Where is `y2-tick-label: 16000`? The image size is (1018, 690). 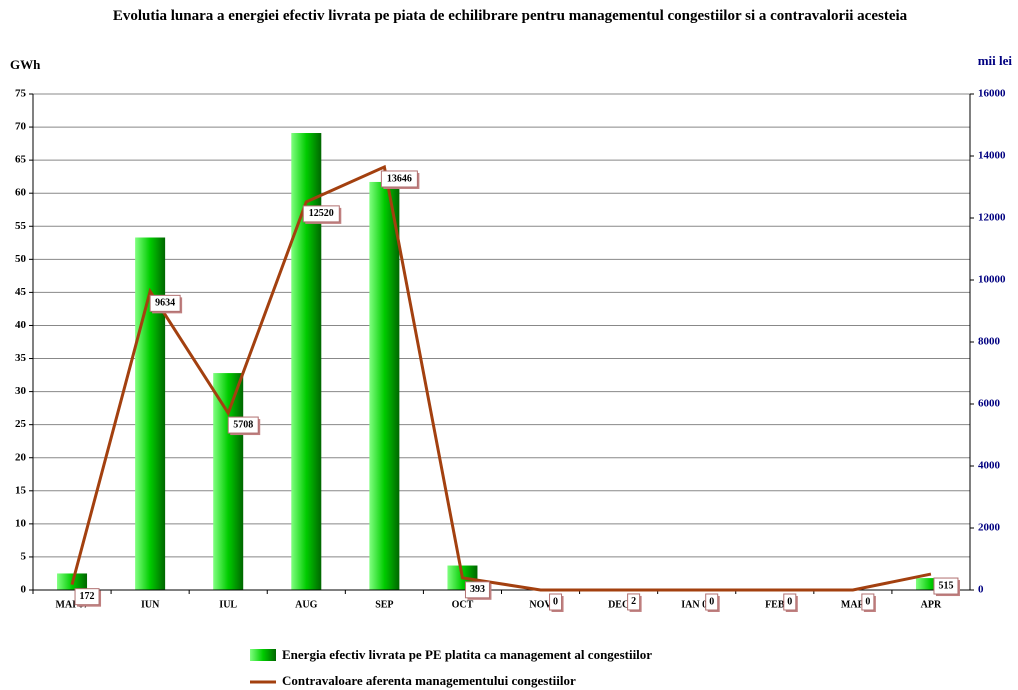
y2-tick-label: 16000 is located at coordinates (992, 94).